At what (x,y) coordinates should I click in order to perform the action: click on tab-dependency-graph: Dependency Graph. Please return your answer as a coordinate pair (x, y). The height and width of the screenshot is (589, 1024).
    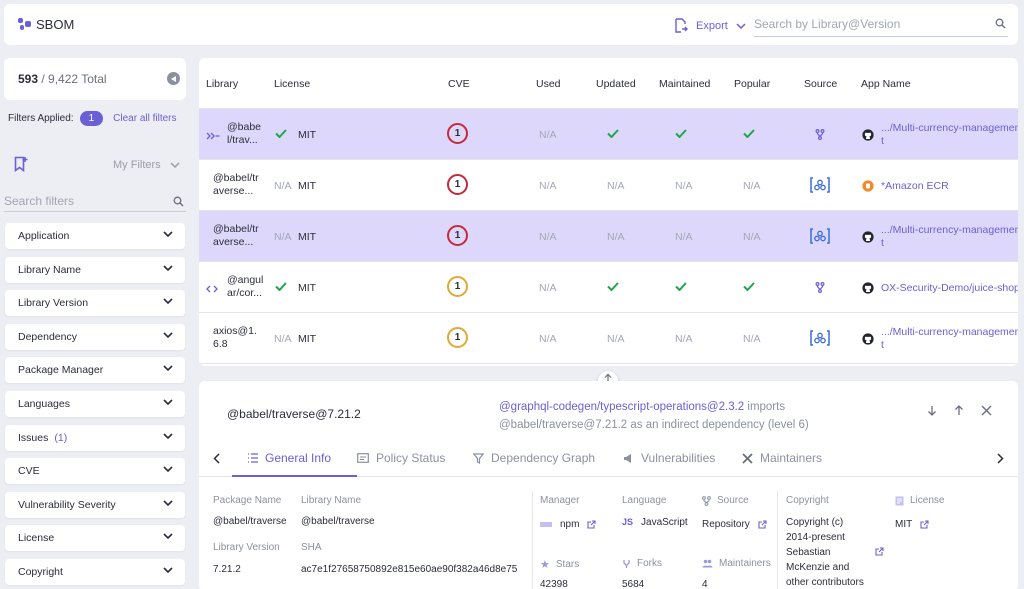
    Looking at the image, I should click on (534, 458).